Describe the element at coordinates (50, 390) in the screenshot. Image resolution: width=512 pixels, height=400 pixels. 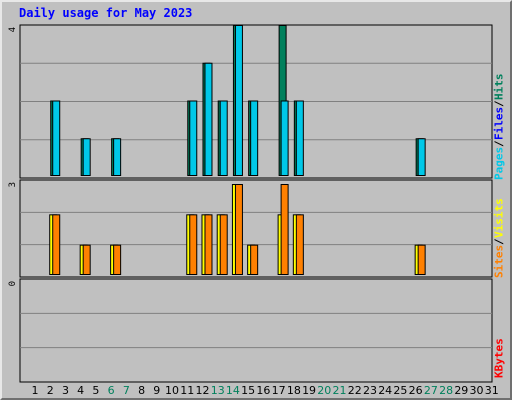
I see `x-tick-label-day-2: 2` at that location.